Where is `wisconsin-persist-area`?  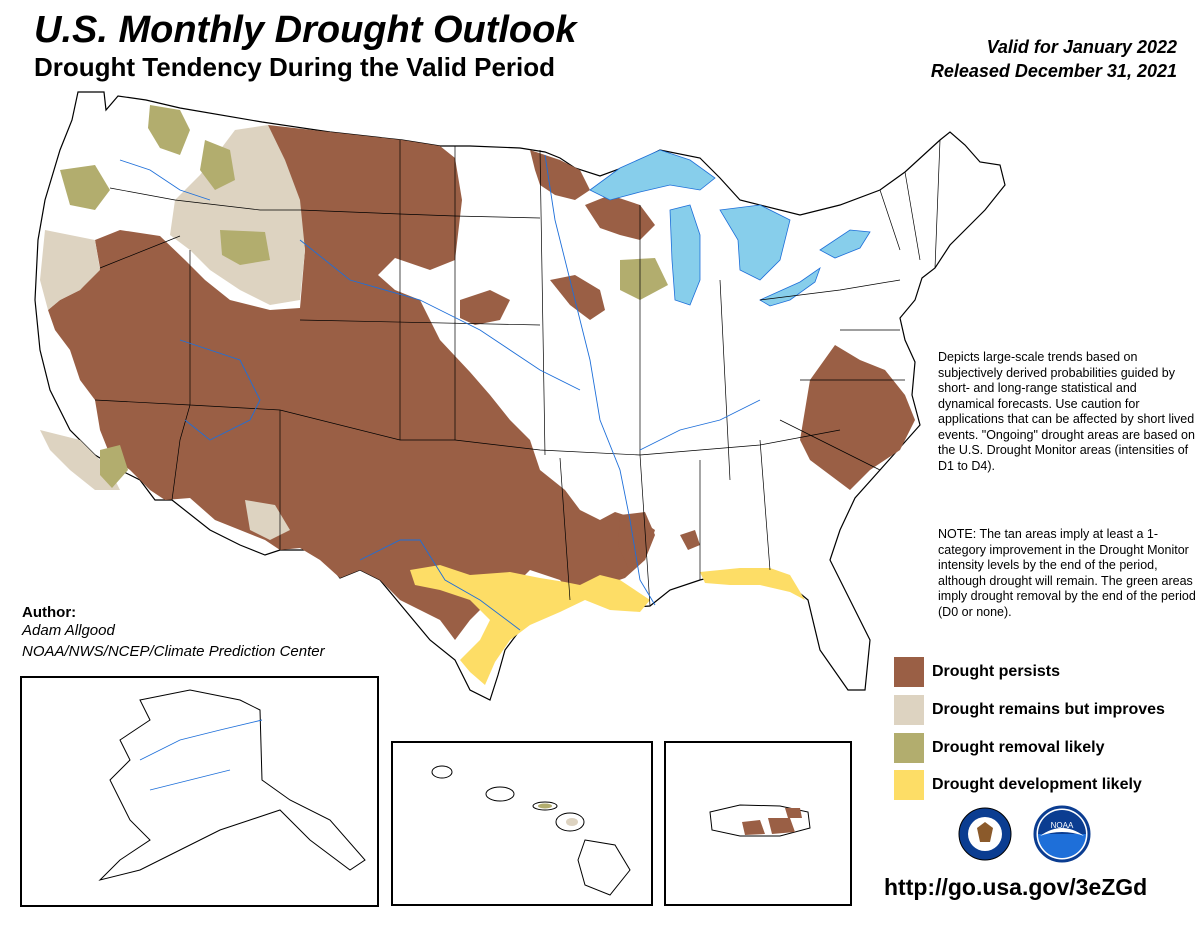 wisconsin-persist-area is located at coordinates (620, 217).